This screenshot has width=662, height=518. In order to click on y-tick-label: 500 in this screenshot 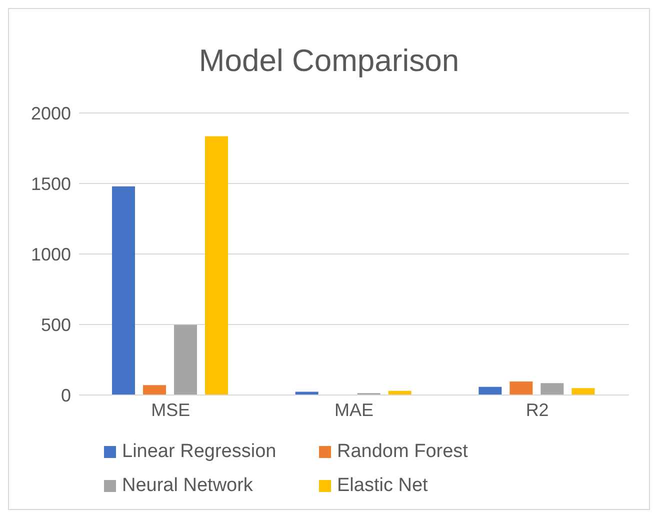, I will do `click(55, 324)`.